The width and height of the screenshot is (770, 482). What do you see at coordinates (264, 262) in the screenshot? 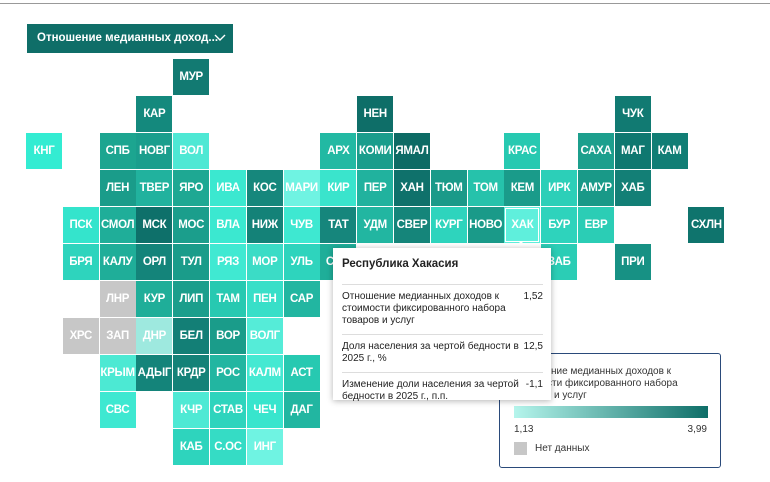
I see `region-tile: МОР` at bounding box center [264, 262].